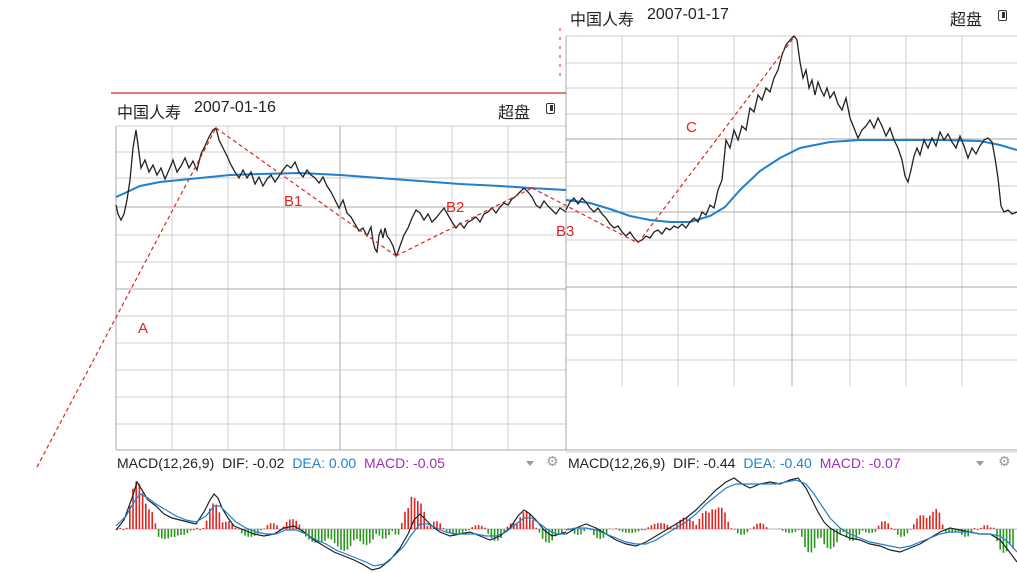  Describe the element at coordinates (795, 463) in the screenshot. I see `dea-value: -0.40` at that location.